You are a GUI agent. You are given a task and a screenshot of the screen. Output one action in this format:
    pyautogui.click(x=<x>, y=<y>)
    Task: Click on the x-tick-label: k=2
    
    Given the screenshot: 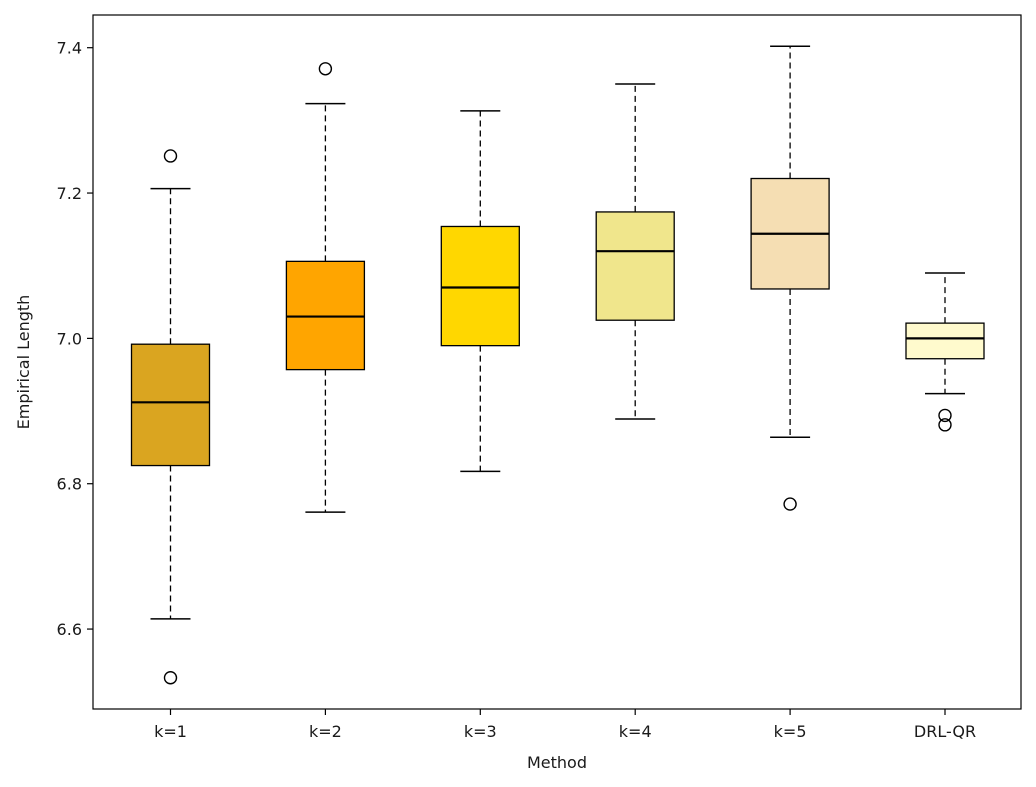 What is the action you would take?
    pyautogui.click(x=325, y=731)
    